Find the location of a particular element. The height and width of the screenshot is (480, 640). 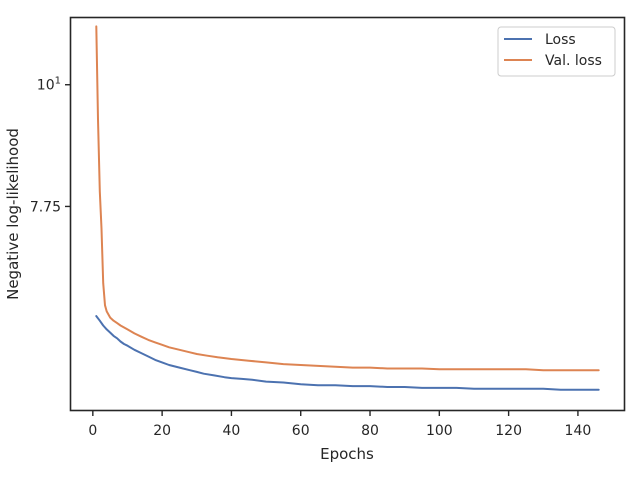

y-axis-label: Negative log-likelihood is located at coordinates (13, 214).